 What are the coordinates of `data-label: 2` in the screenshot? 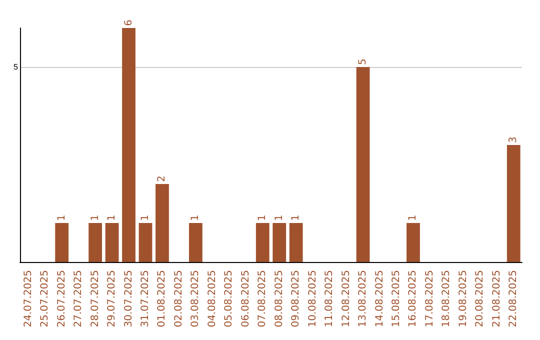 It's located at (162, 179).